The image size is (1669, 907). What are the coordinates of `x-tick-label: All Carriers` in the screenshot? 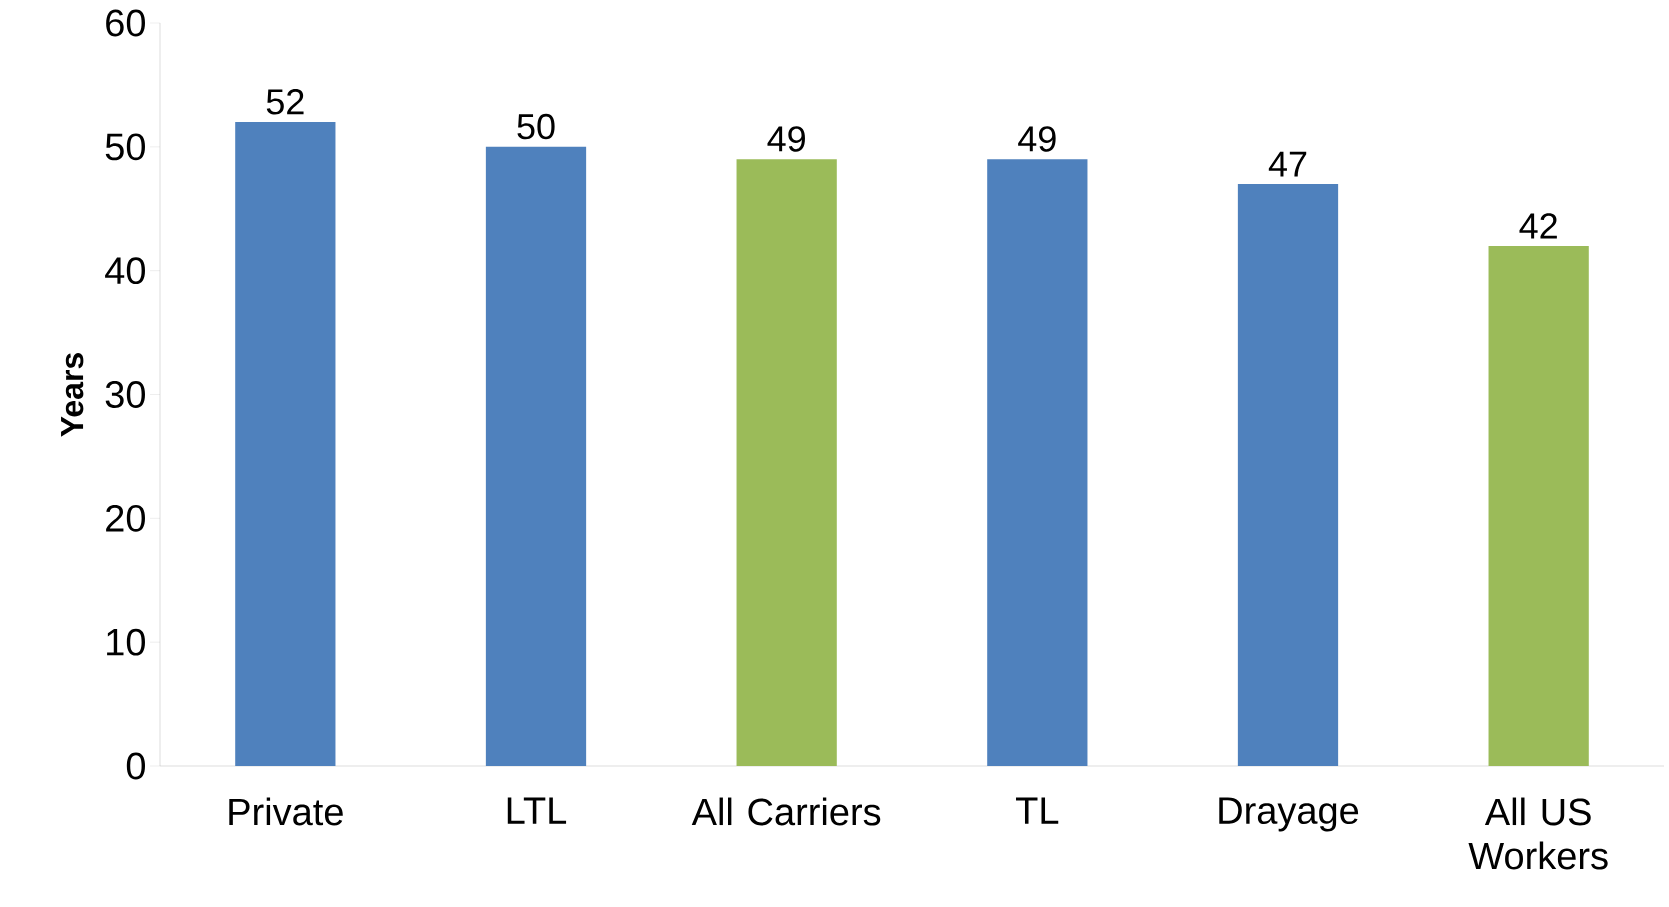 It's located at (786, 811).